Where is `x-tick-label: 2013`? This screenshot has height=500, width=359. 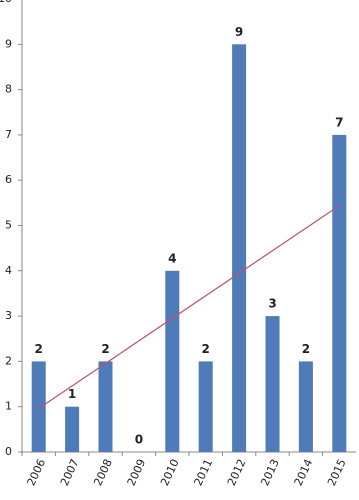
x-tick-label: 2013 is located at coordinates (270, 472).